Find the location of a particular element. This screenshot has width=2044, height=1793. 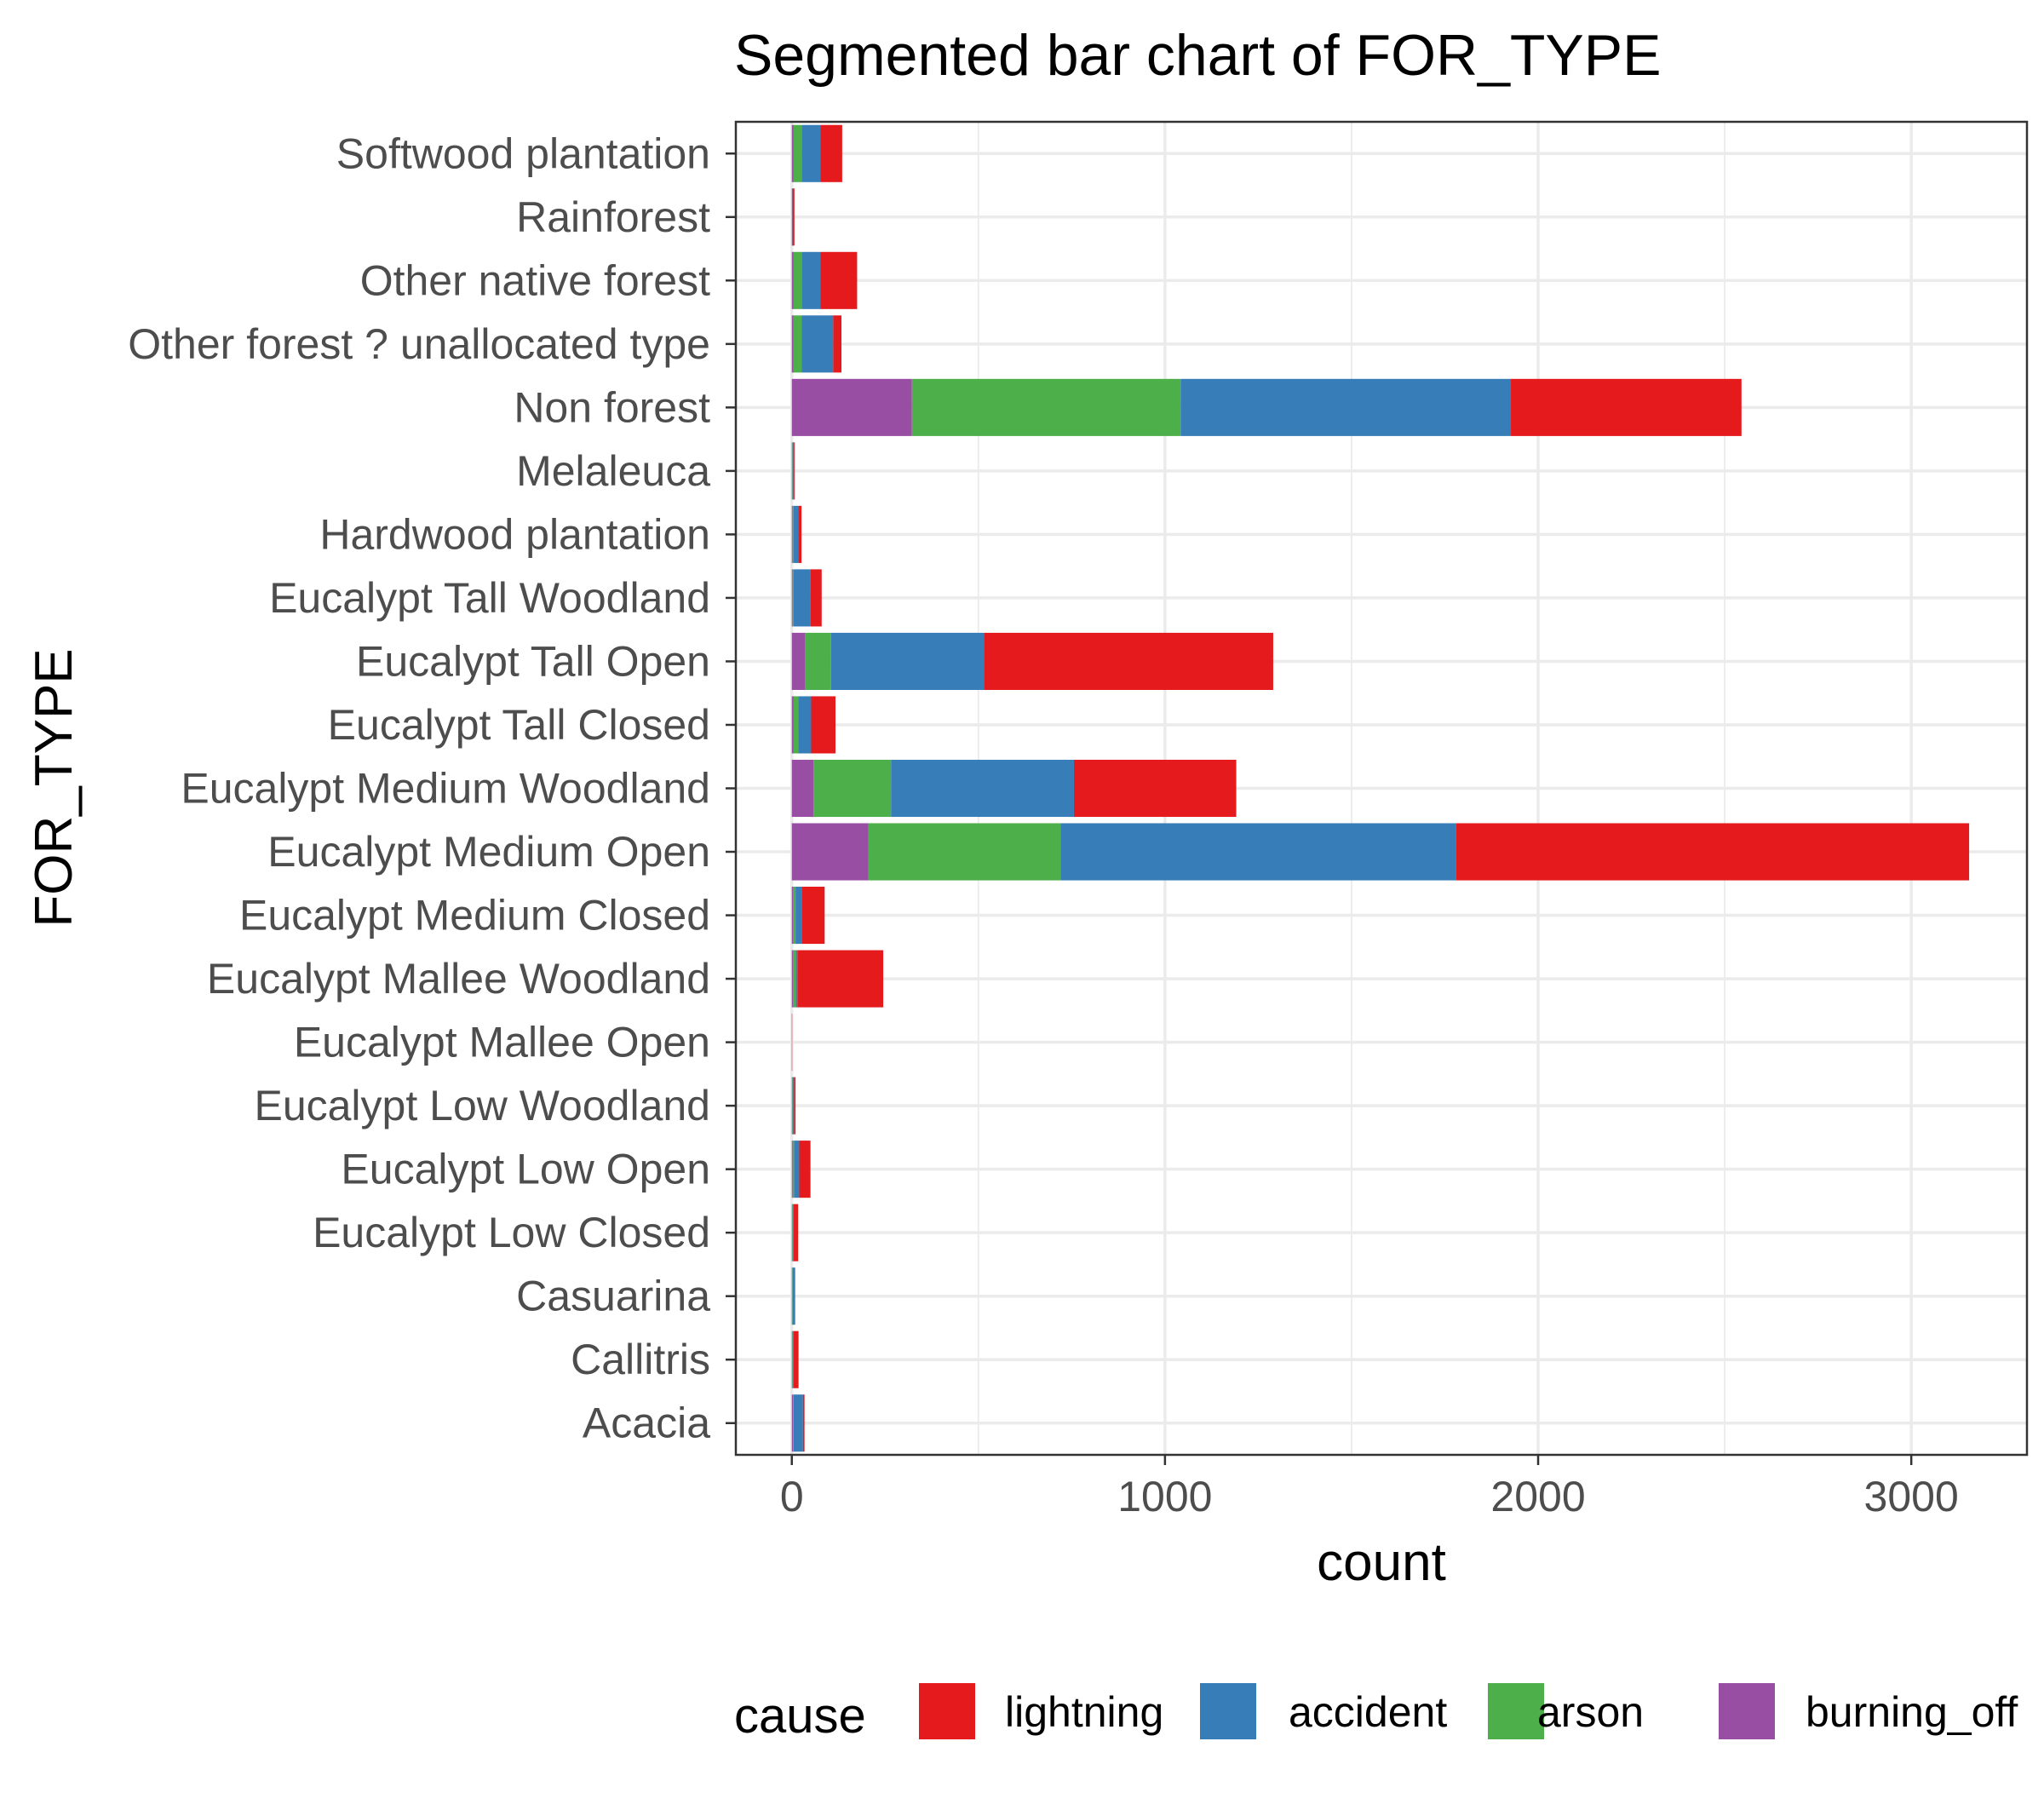

x-tick-label: 3000 is located at coordinates (1911, 1497).